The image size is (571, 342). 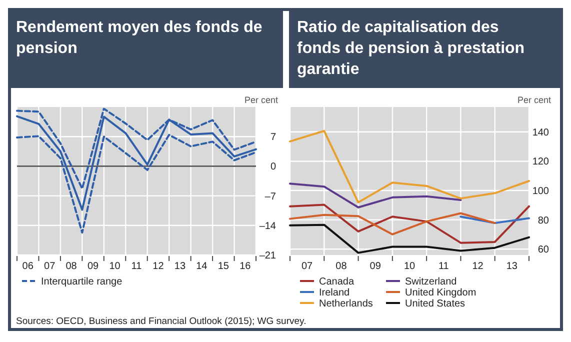 What do you see at coordinates (541, 132) in the screenshot?
I see `y-tick-label: 140` at bounding box center [541, 132].